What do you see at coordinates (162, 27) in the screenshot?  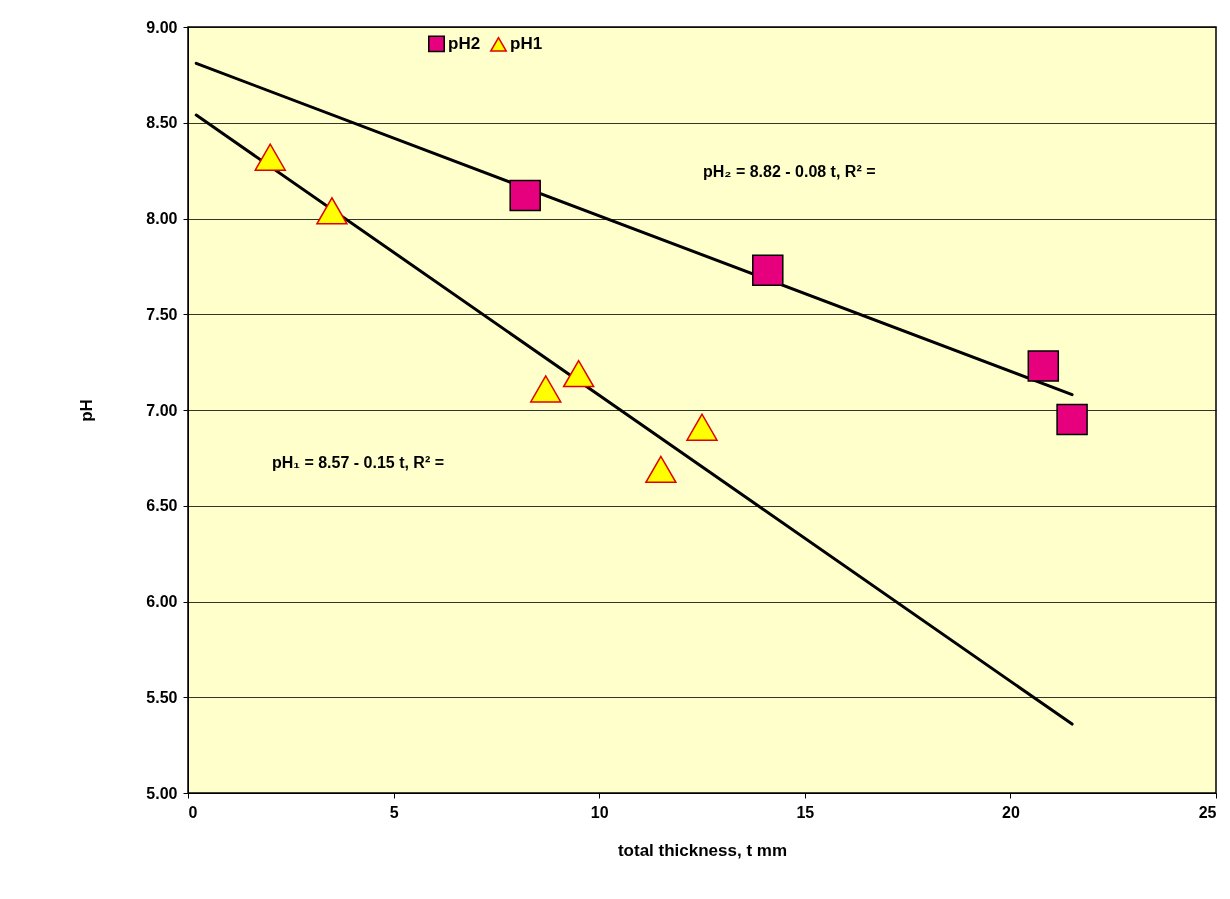 I see `y-tick-label: 9.00` at bounding box center [162, 27].